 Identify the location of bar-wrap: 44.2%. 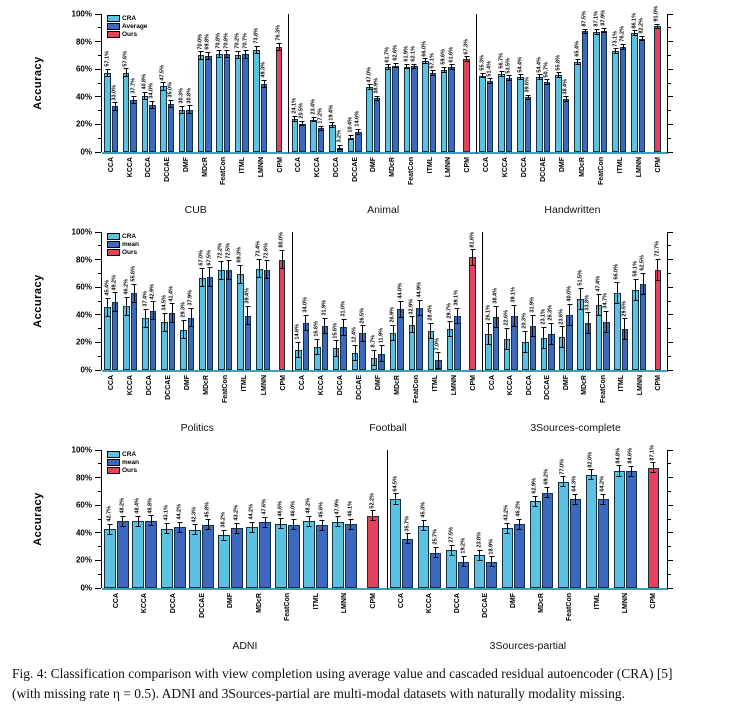
(252, 519).